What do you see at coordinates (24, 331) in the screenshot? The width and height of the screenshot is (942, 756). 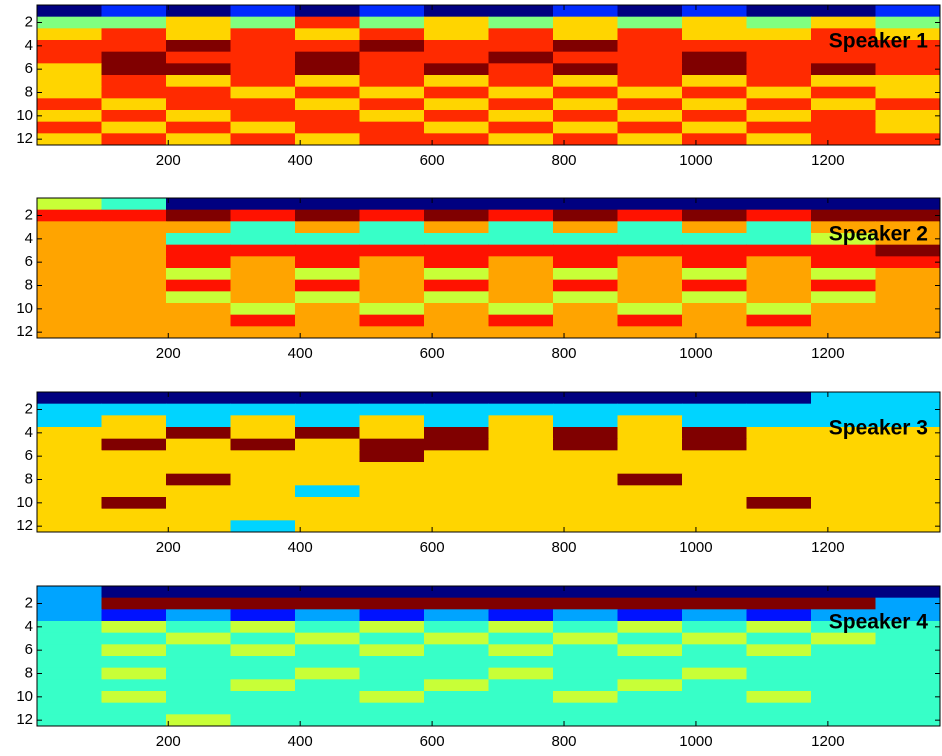 I see `y-tick-label: 12` at bounding box center [24, 331].